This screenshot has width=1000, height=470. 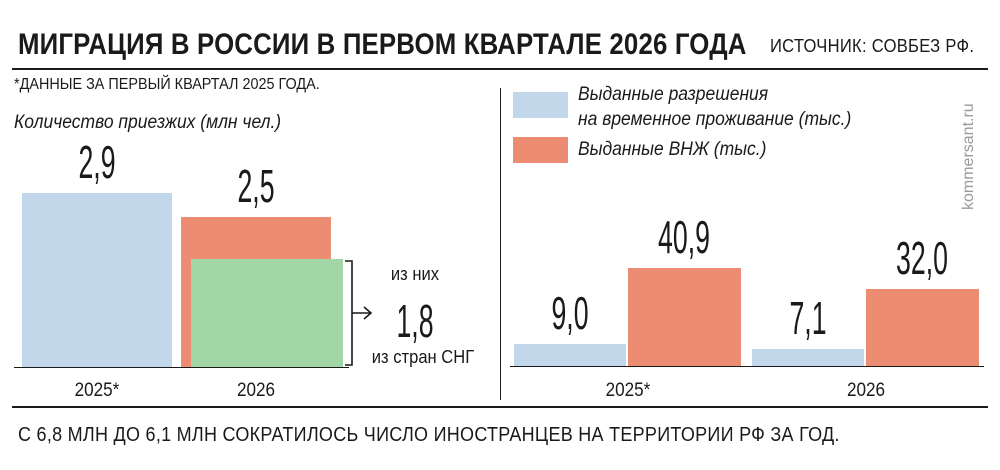 I want to click on bar-2025-arrivals, so click(x=97, y=280).